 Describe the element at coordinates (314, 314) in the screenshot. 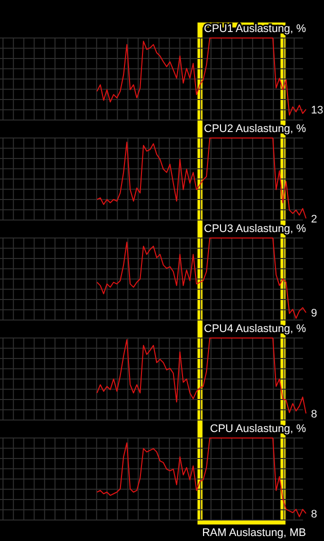

I see `text: 9` at that location.